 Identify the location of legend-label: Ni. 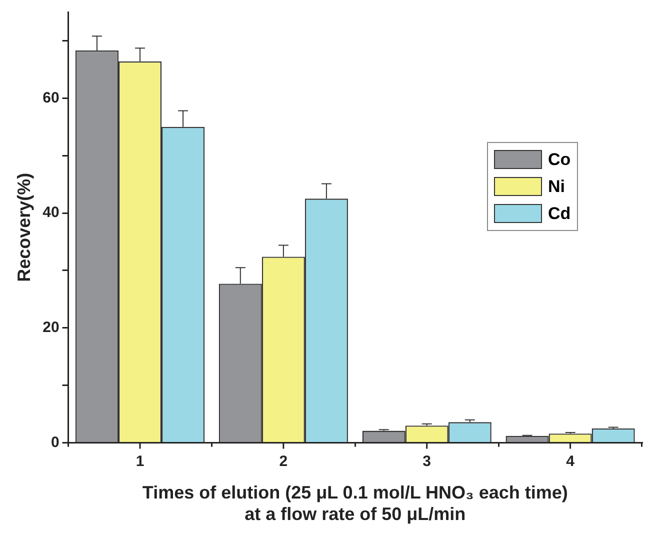
(556, 186).